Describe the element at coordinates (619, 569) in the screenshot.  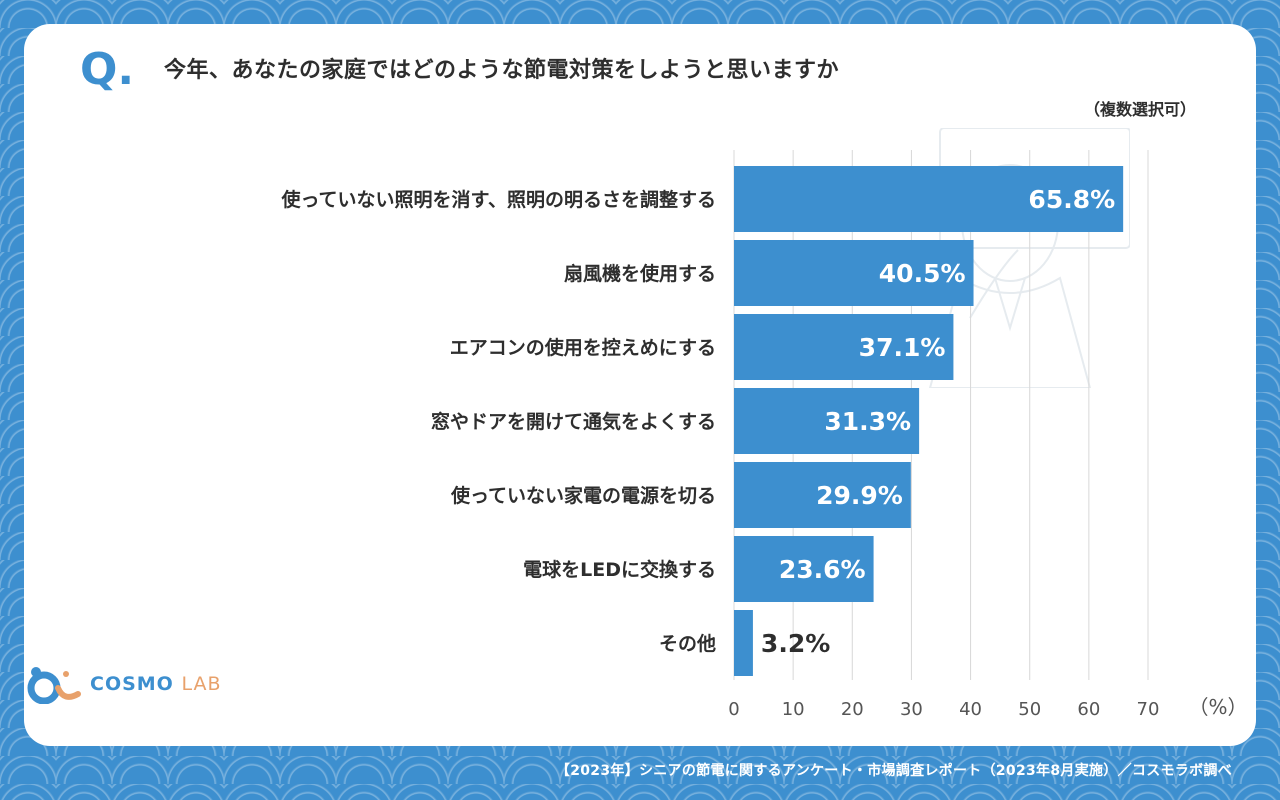
I see `category-label: 電球をLEDに交換する` at that location.